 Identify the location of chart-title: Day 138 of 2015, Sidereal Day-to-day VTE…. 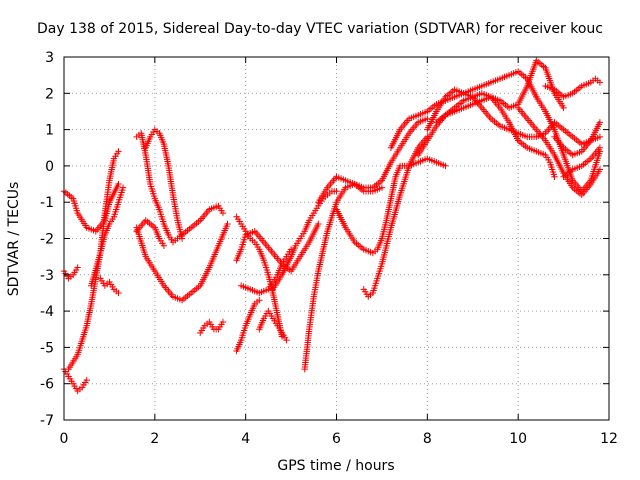
(320, 29).